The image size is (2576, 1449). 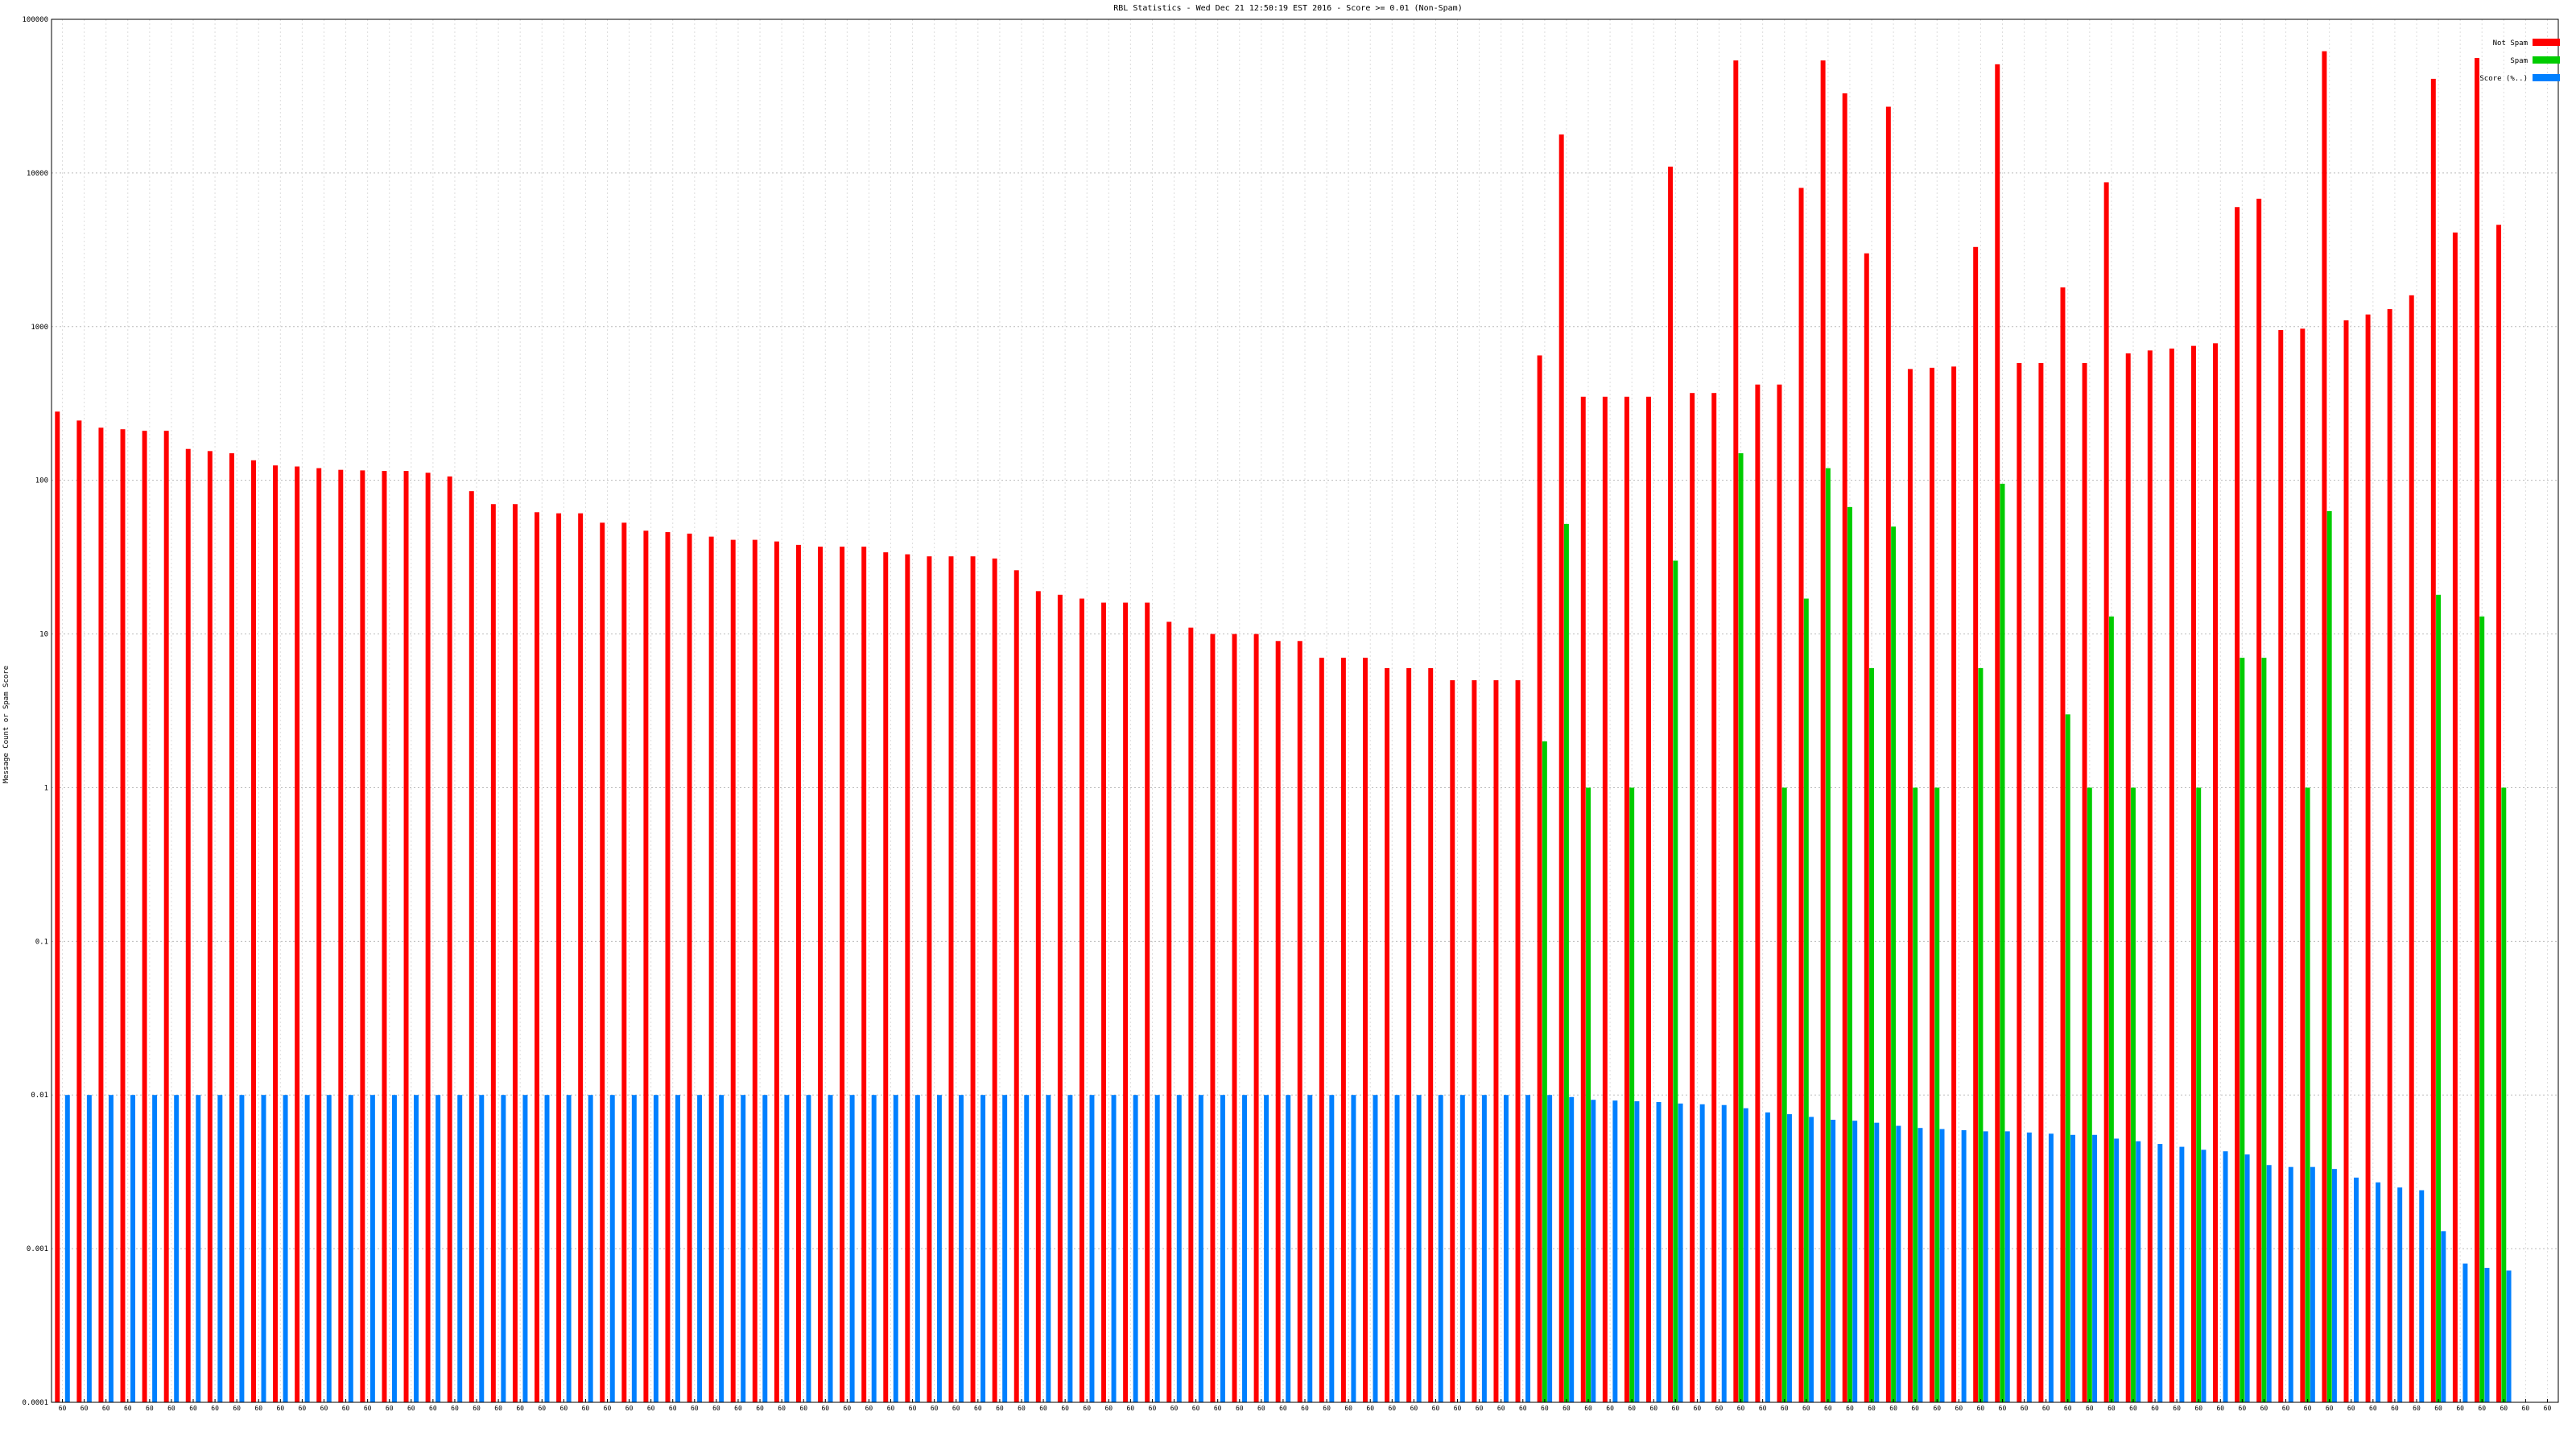 I want to click on bar-score--86, so click(x=1942, y=1265).